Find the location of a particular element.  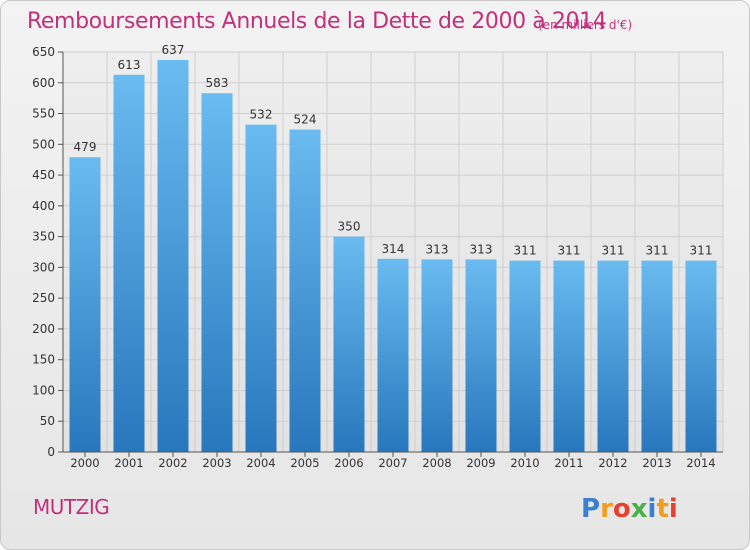

x-tick-label: 2003 is located at coordinates (216, 463).